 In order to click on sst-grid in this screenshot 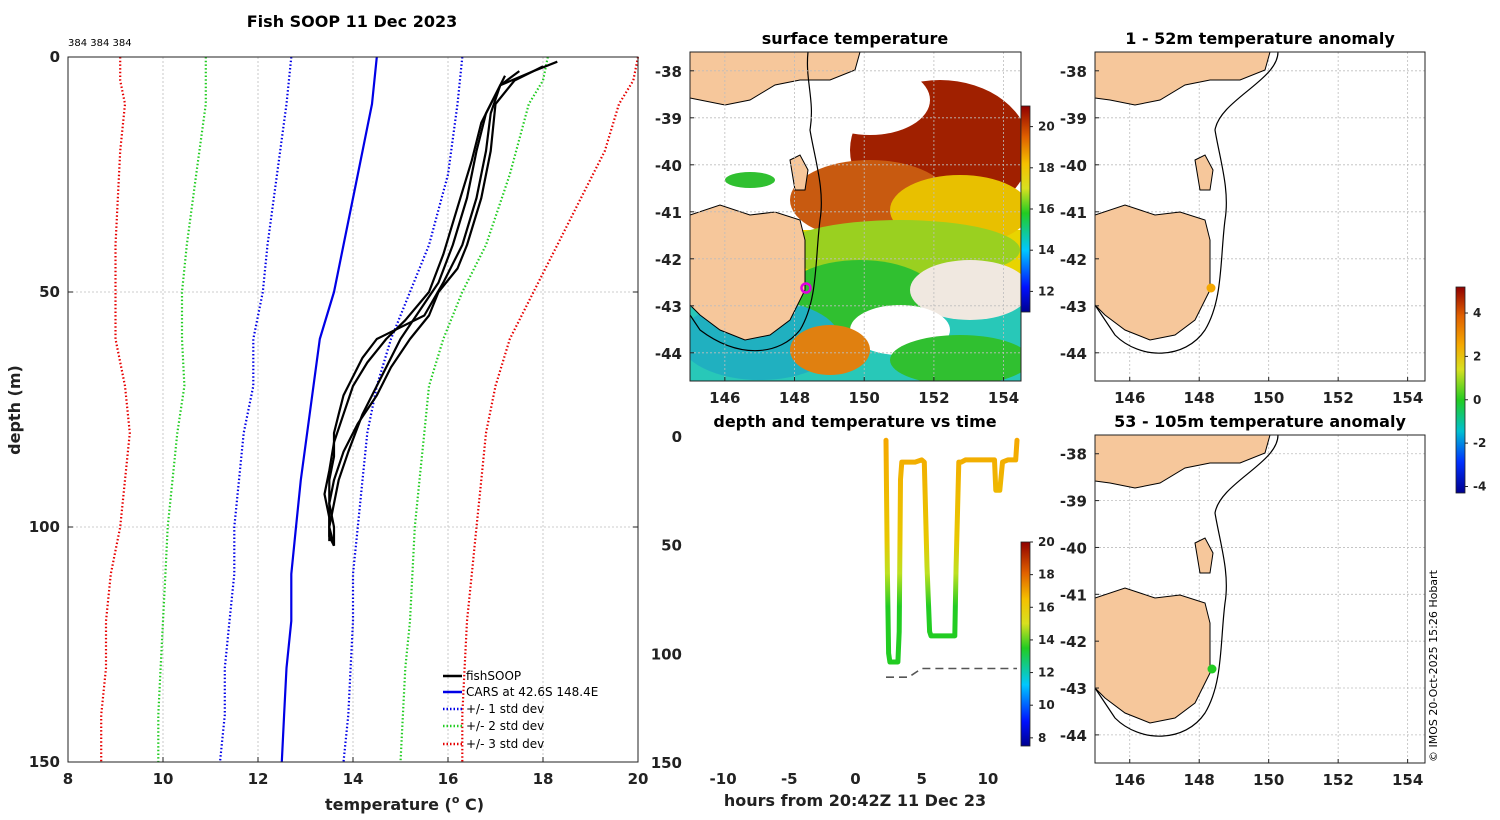, I will do `click(855, 216)`.